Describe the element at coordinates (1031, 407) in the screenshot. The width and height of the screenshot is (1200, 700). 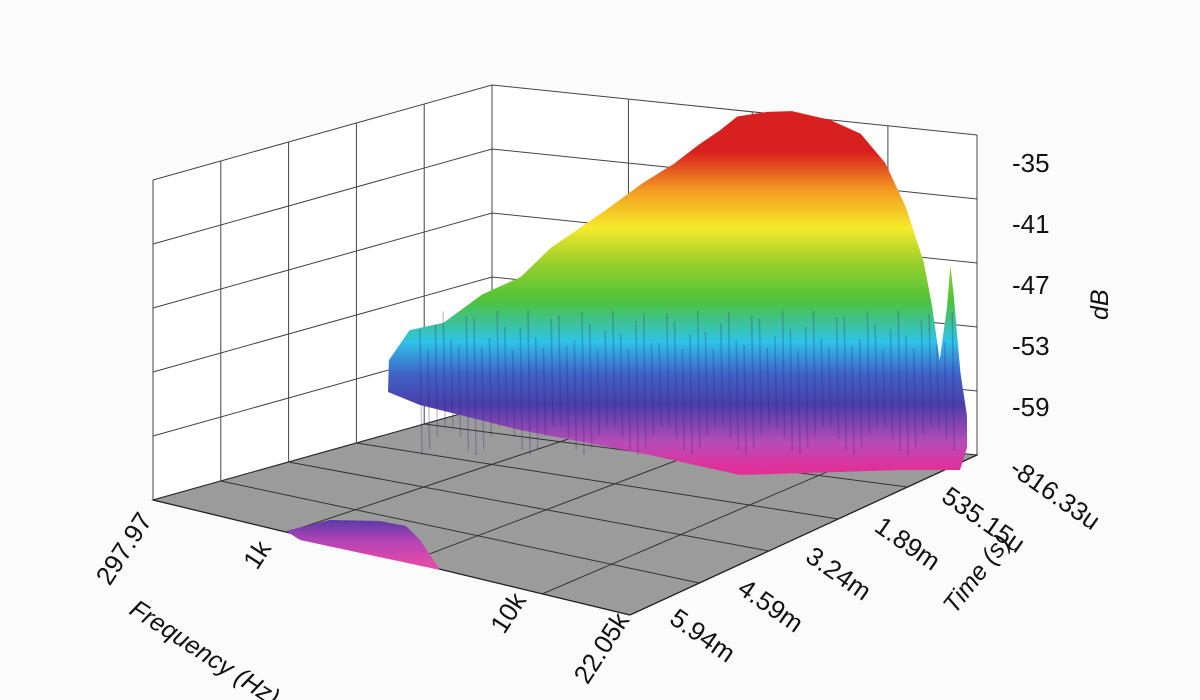
I see `z-tick-label: -59` at that location.